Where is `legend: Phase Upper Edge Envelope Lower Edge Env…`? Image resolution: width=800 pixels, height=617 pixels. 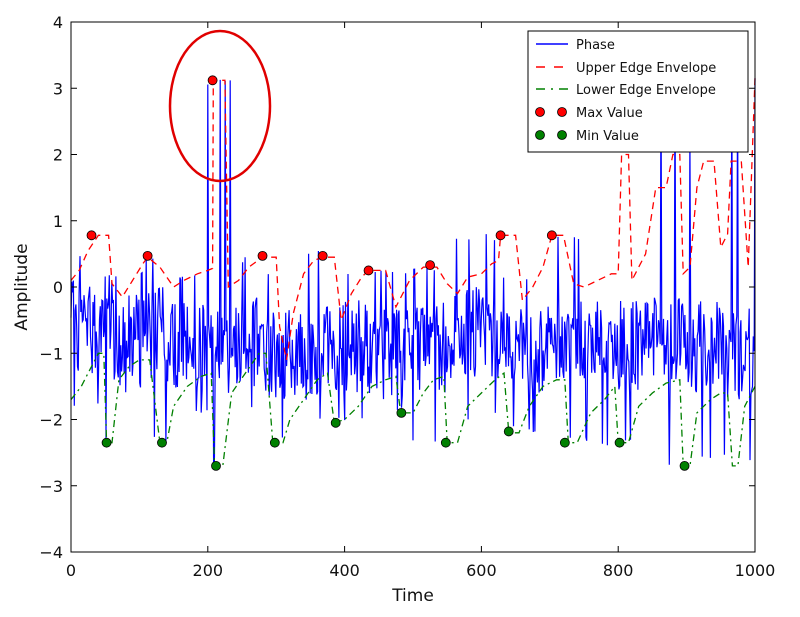
legend: Phase Upper Edge Envelope Lower Edge Env… is located at coordinates (638, 91).